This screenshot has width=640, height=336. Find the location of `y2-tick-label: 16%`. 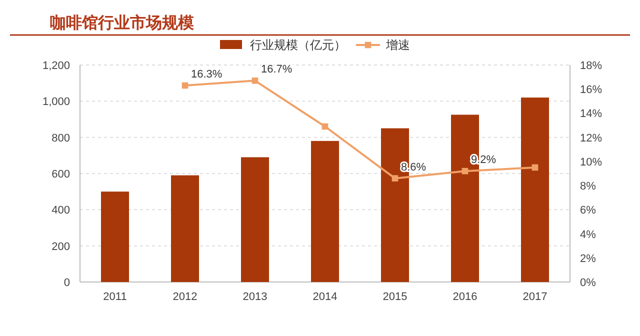

y2-tick-label: 16% is located at coordinates (591, 90).